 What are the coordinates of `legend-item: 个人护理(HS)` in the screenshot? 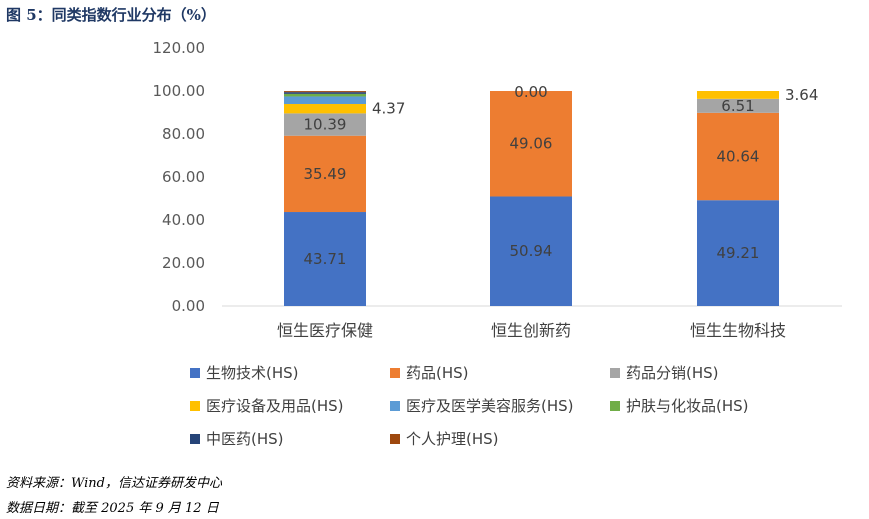 It's located at (444, 438).